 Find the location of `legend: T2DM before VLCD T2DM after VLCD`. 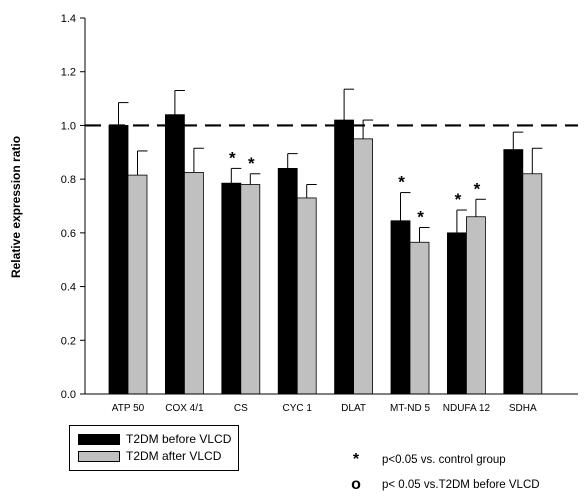

legend: T2DM before VLCD T2DM after VLCD is located at coordinates (154, 448).